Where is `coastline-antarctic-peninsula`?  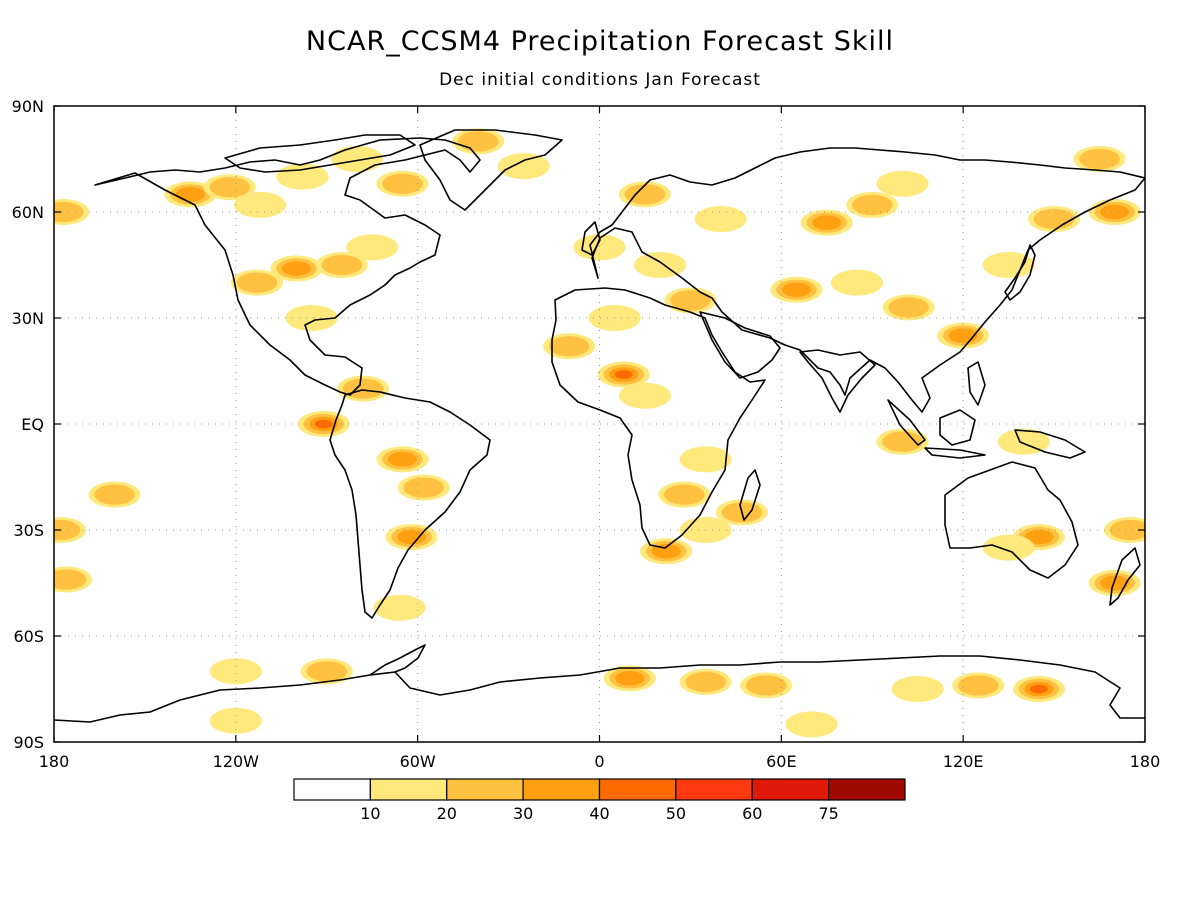 coastline-antarctic-peninsula is located at coordinates (397, 660).